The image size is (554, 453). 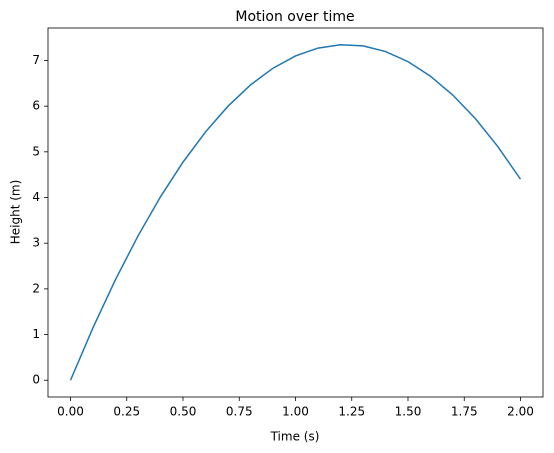 What do you see at coordinates (294, 17) in the screenshot?
I see `chart-title: Motion over time` at bounding box center [294, 17].